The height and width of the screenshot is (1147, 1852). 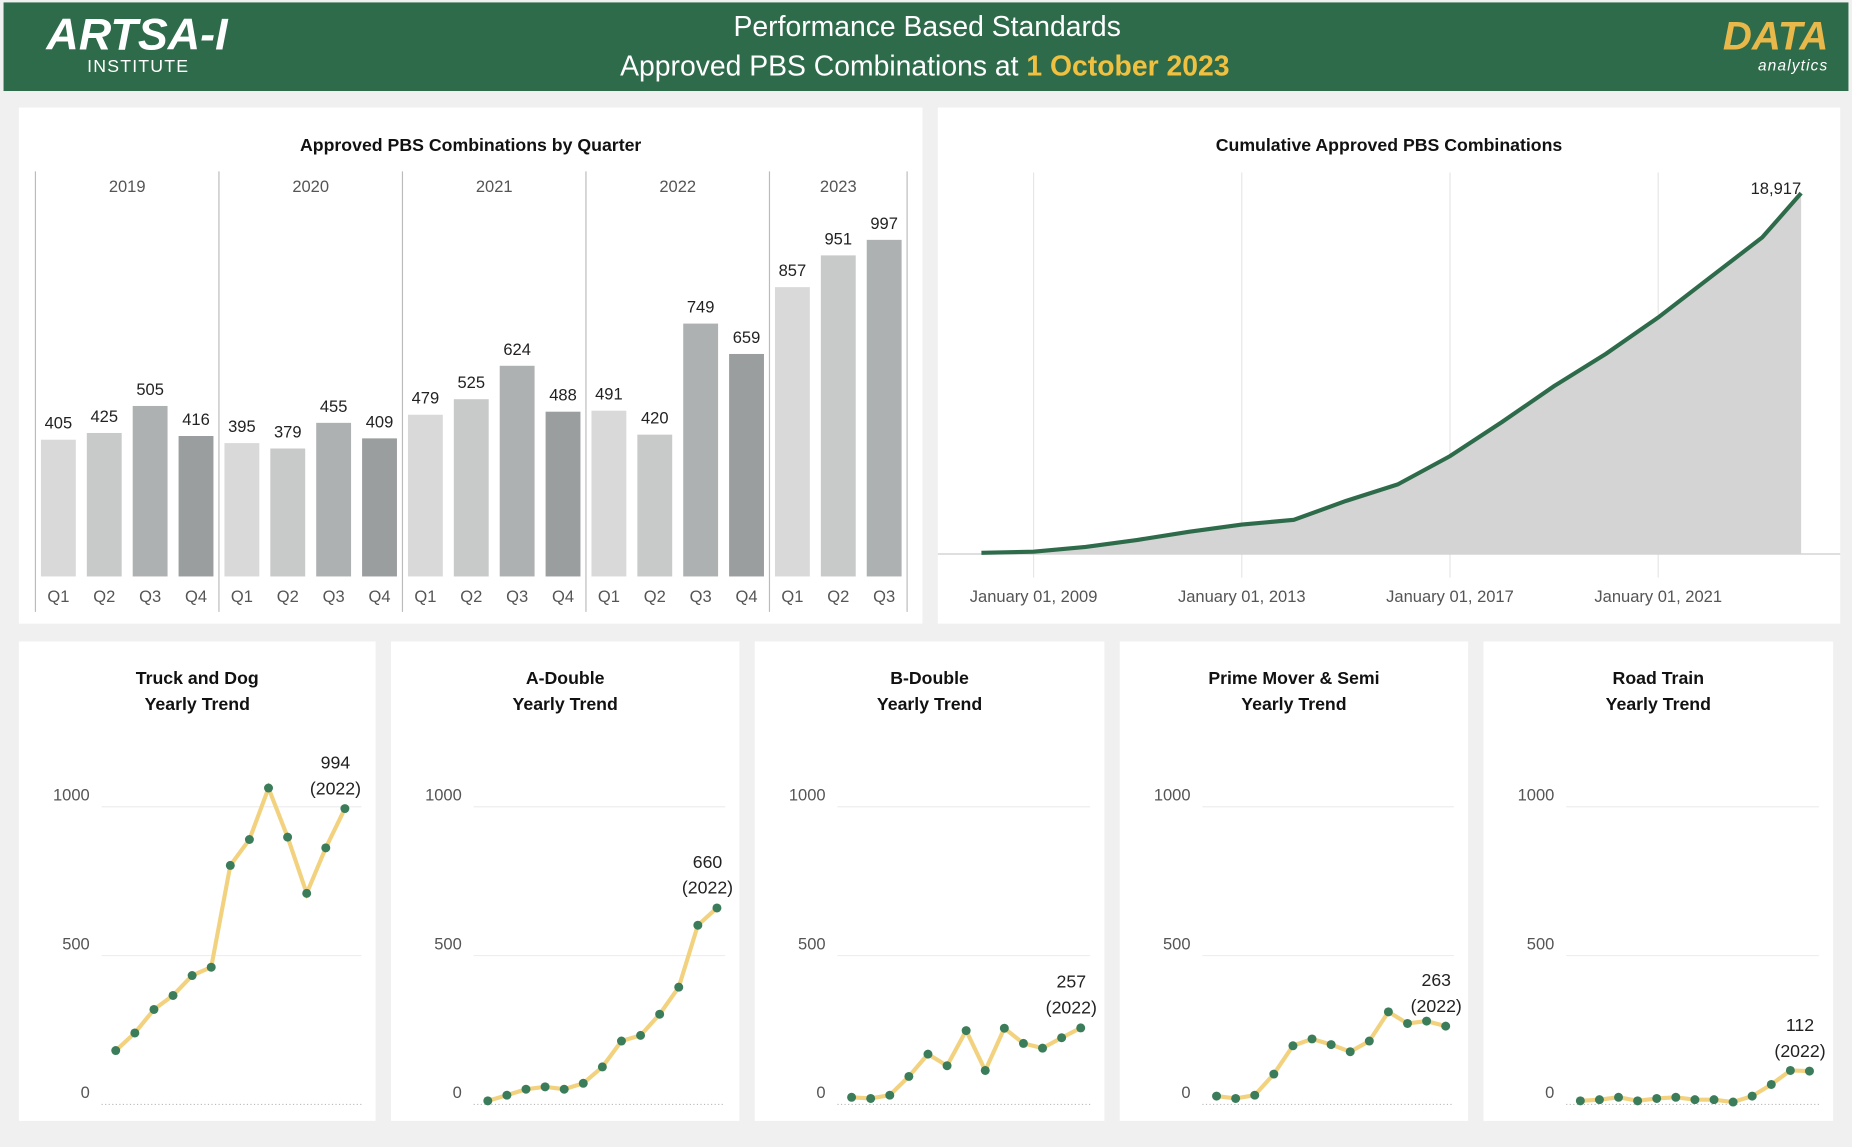 I want to click on data-label: 263, so click(x=1436, y=980).